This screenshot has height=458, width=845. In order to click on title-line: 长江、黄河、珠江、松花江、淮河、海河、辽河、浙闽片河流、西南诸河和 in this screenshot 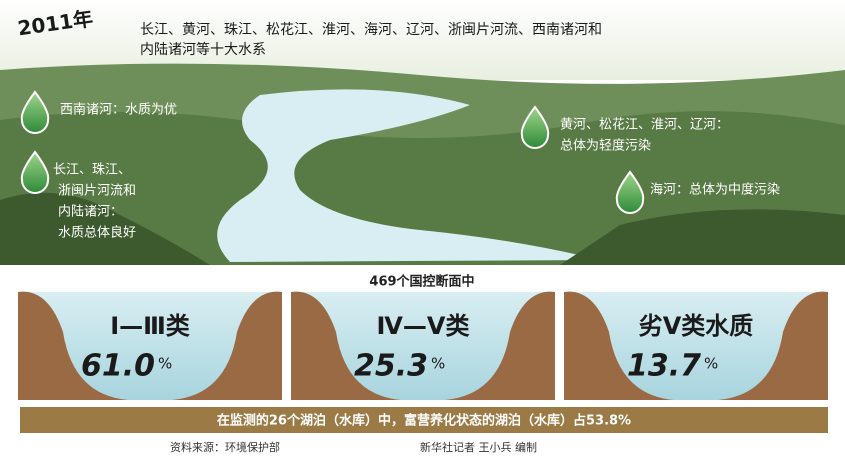, I will do `click(371, 29)`.